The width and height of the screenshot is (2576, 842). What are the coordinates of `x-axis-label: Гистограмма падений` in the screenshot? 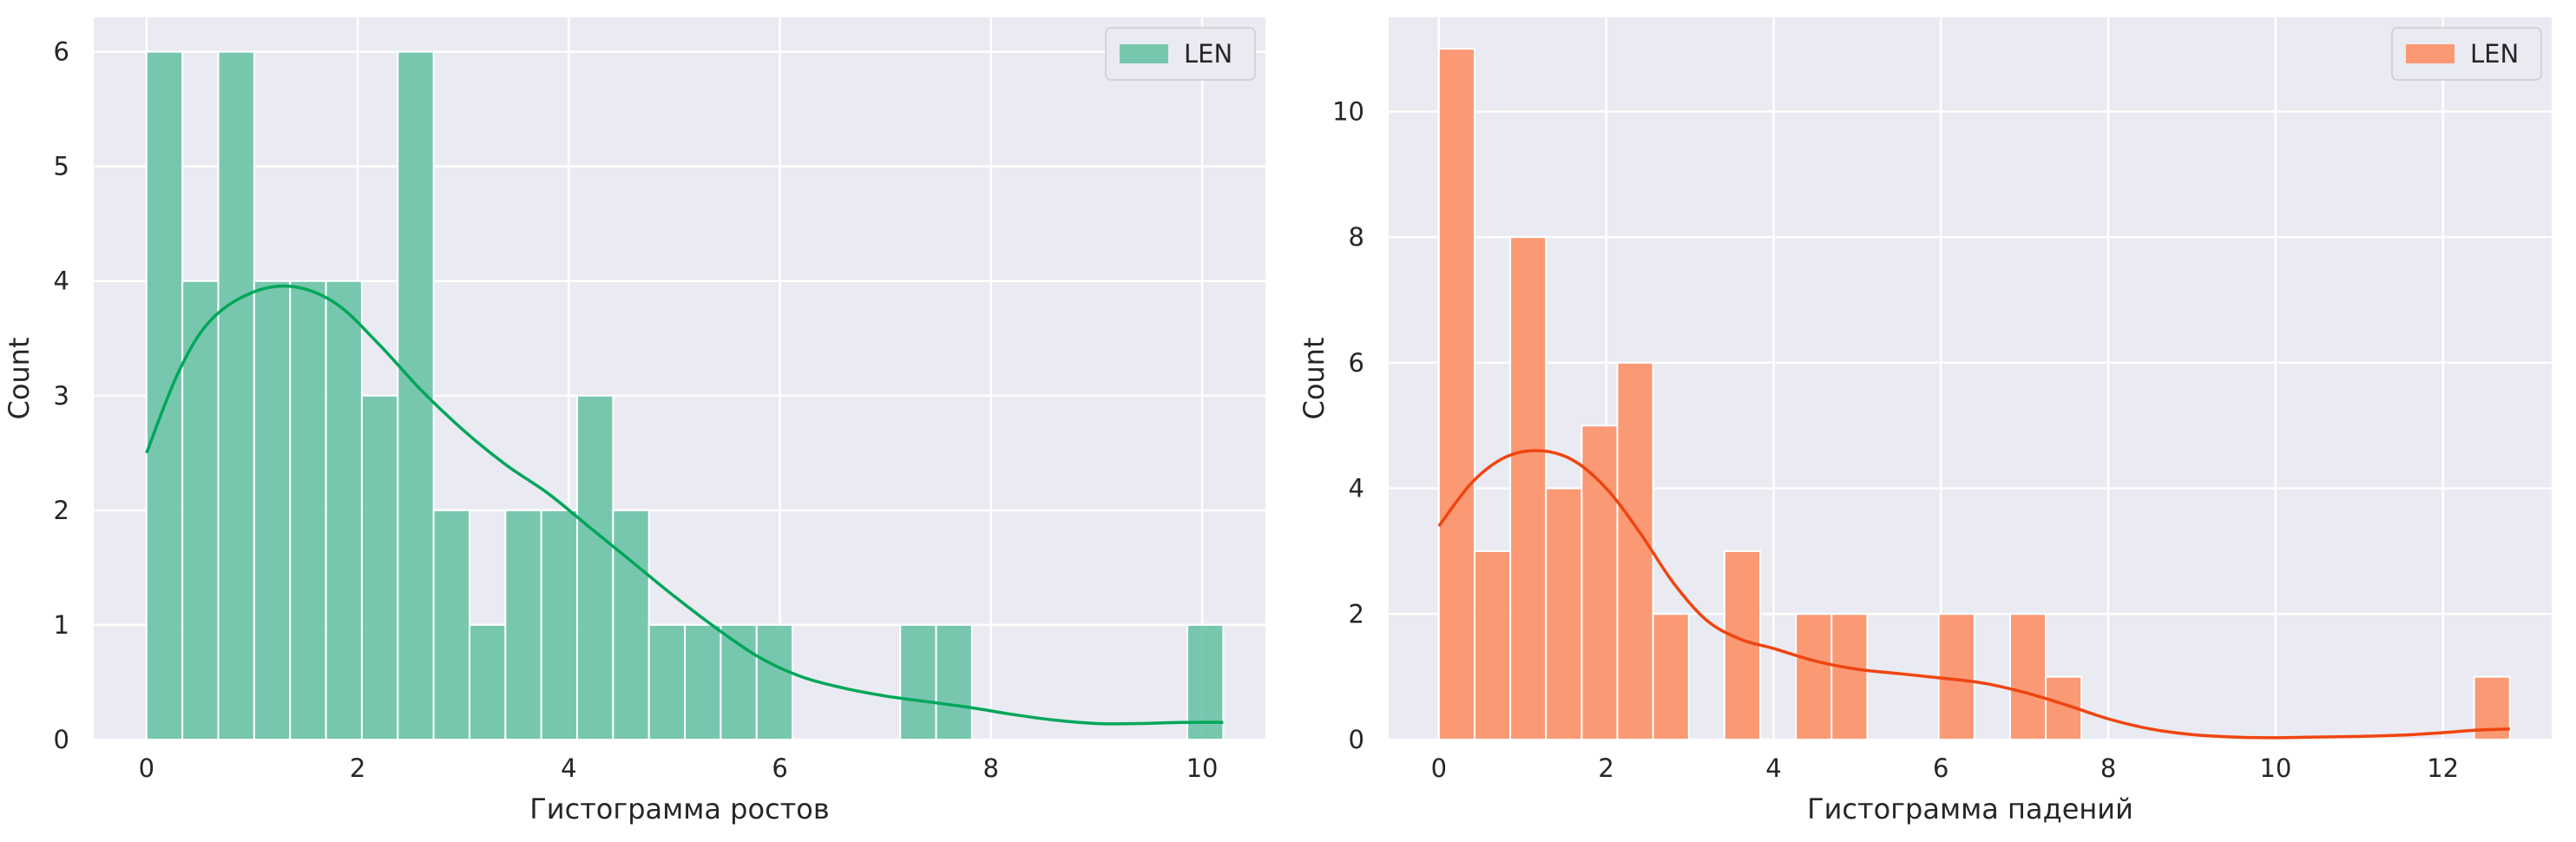 It's located at (1970, 809).